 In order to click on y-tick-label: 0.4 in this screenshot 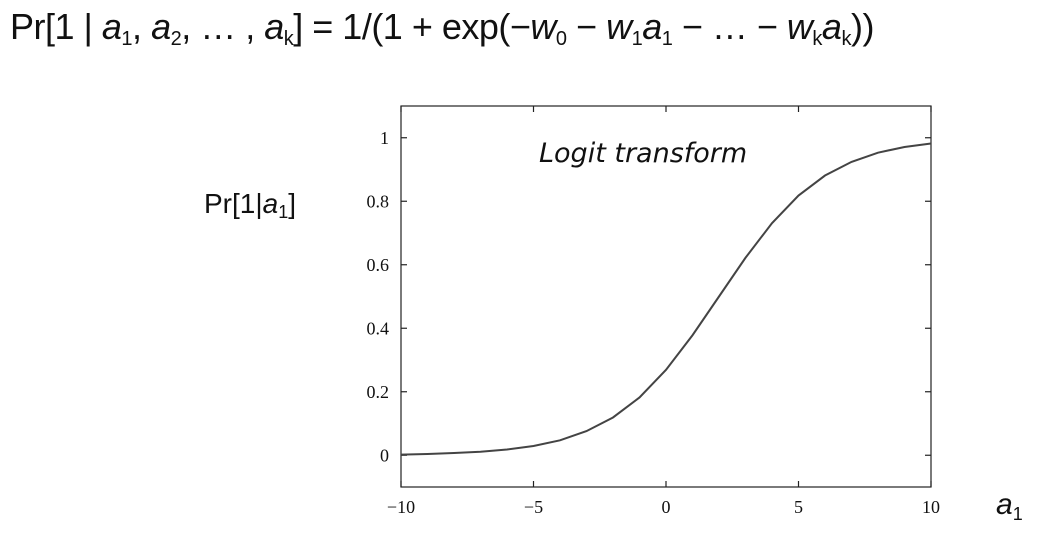, I will do `click(378, 328)`.